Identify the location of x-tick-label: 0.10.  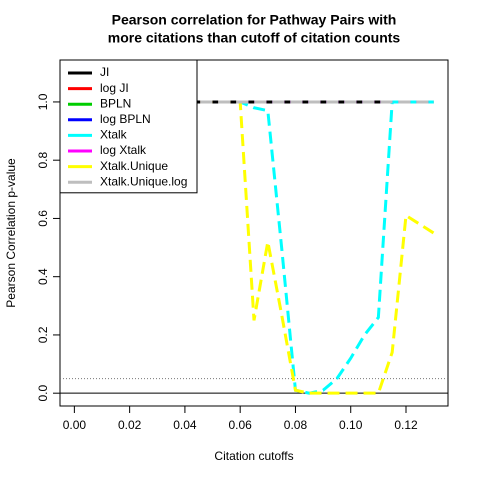
(351, 425).